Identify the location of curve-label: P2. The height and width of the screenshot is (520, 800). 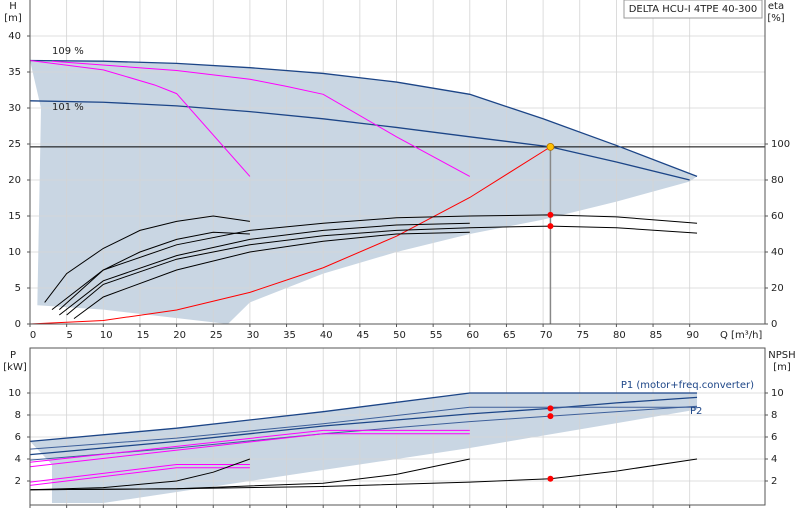
(696, 411).